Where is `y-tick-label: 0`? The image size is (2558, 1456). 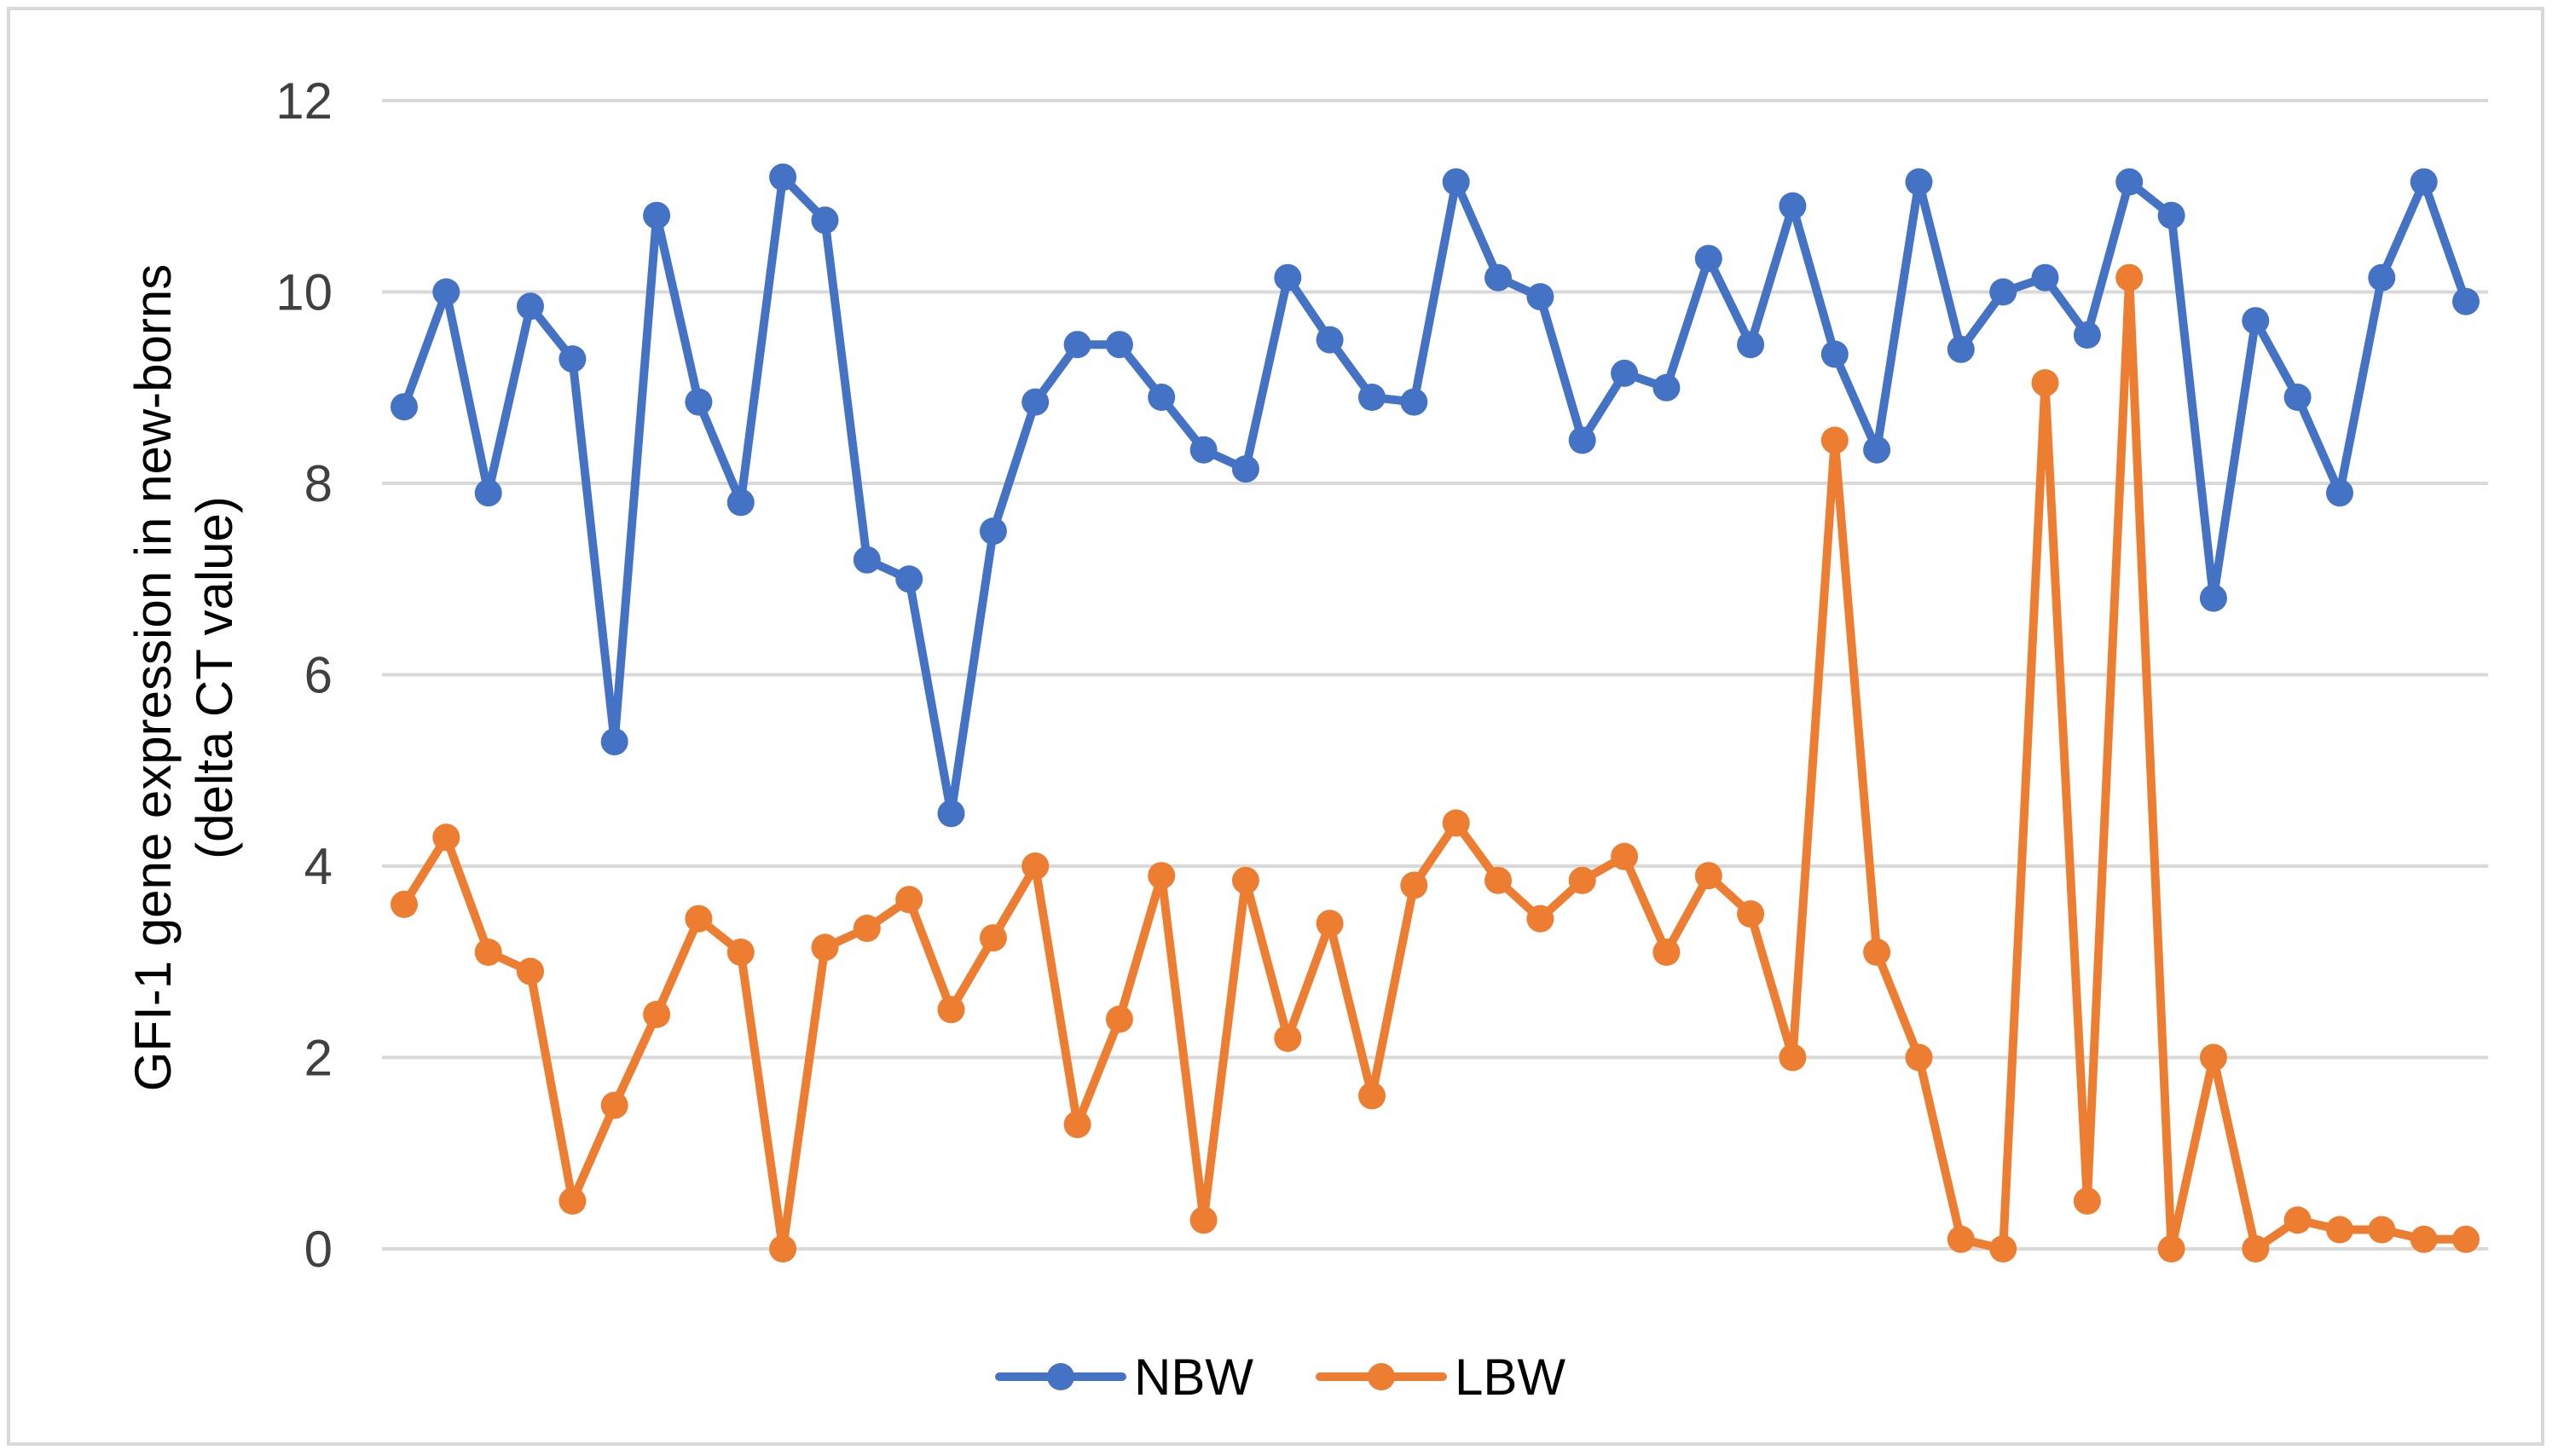 y-tick-label: 0 is located at coordinates (318, 1249).